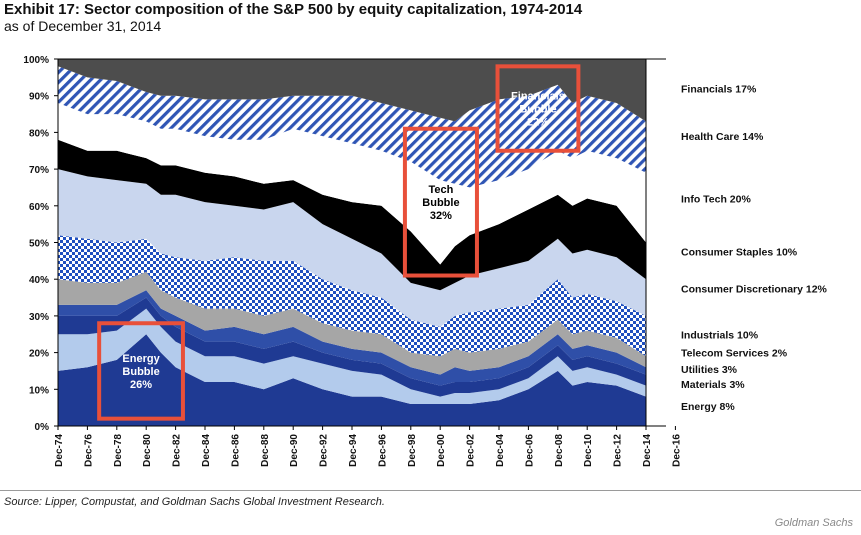 This screenshot has height=535, width=861. Describe the element at coordinates (618, 450) in the screenshot. I see `x-tick-label: Dec-12` at that location.